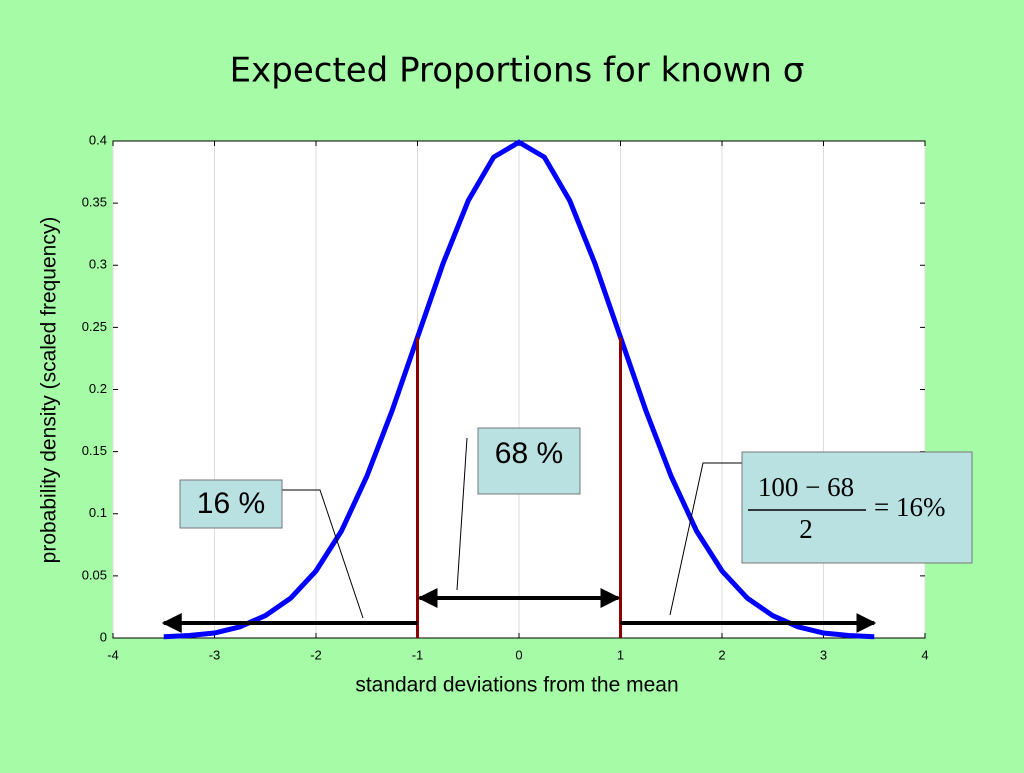 This screenshot has width=1024, height=773. What do you see at coordinates (94, 574) in the screenshot?
I see `y-tick-label: 0.05` at bounding box center [94, 574].